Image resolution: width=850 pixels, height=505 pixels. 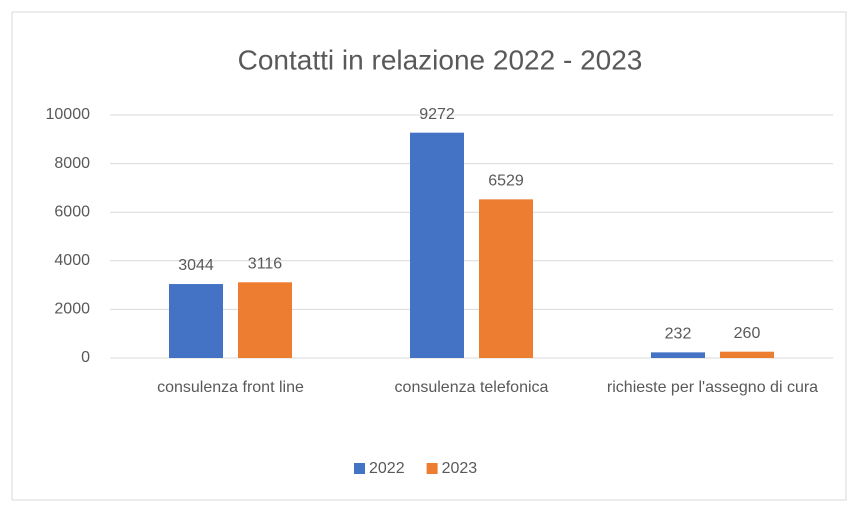 I want to click on data-label: 9272, so click(x=437, y=114).